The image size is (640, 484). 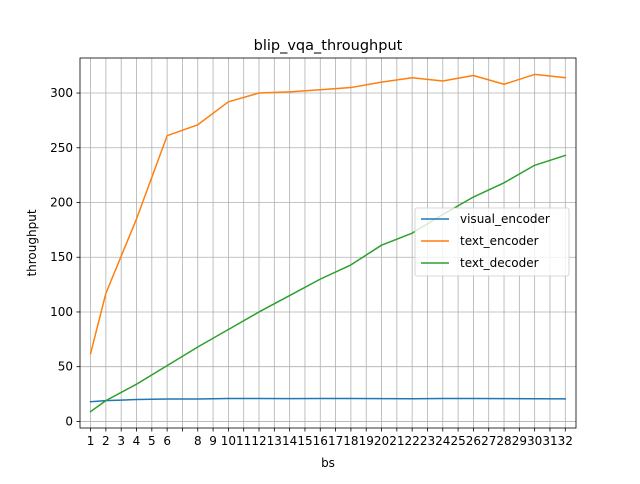 I want to click on x-tick-label: 20, so click(x=381, y=441).